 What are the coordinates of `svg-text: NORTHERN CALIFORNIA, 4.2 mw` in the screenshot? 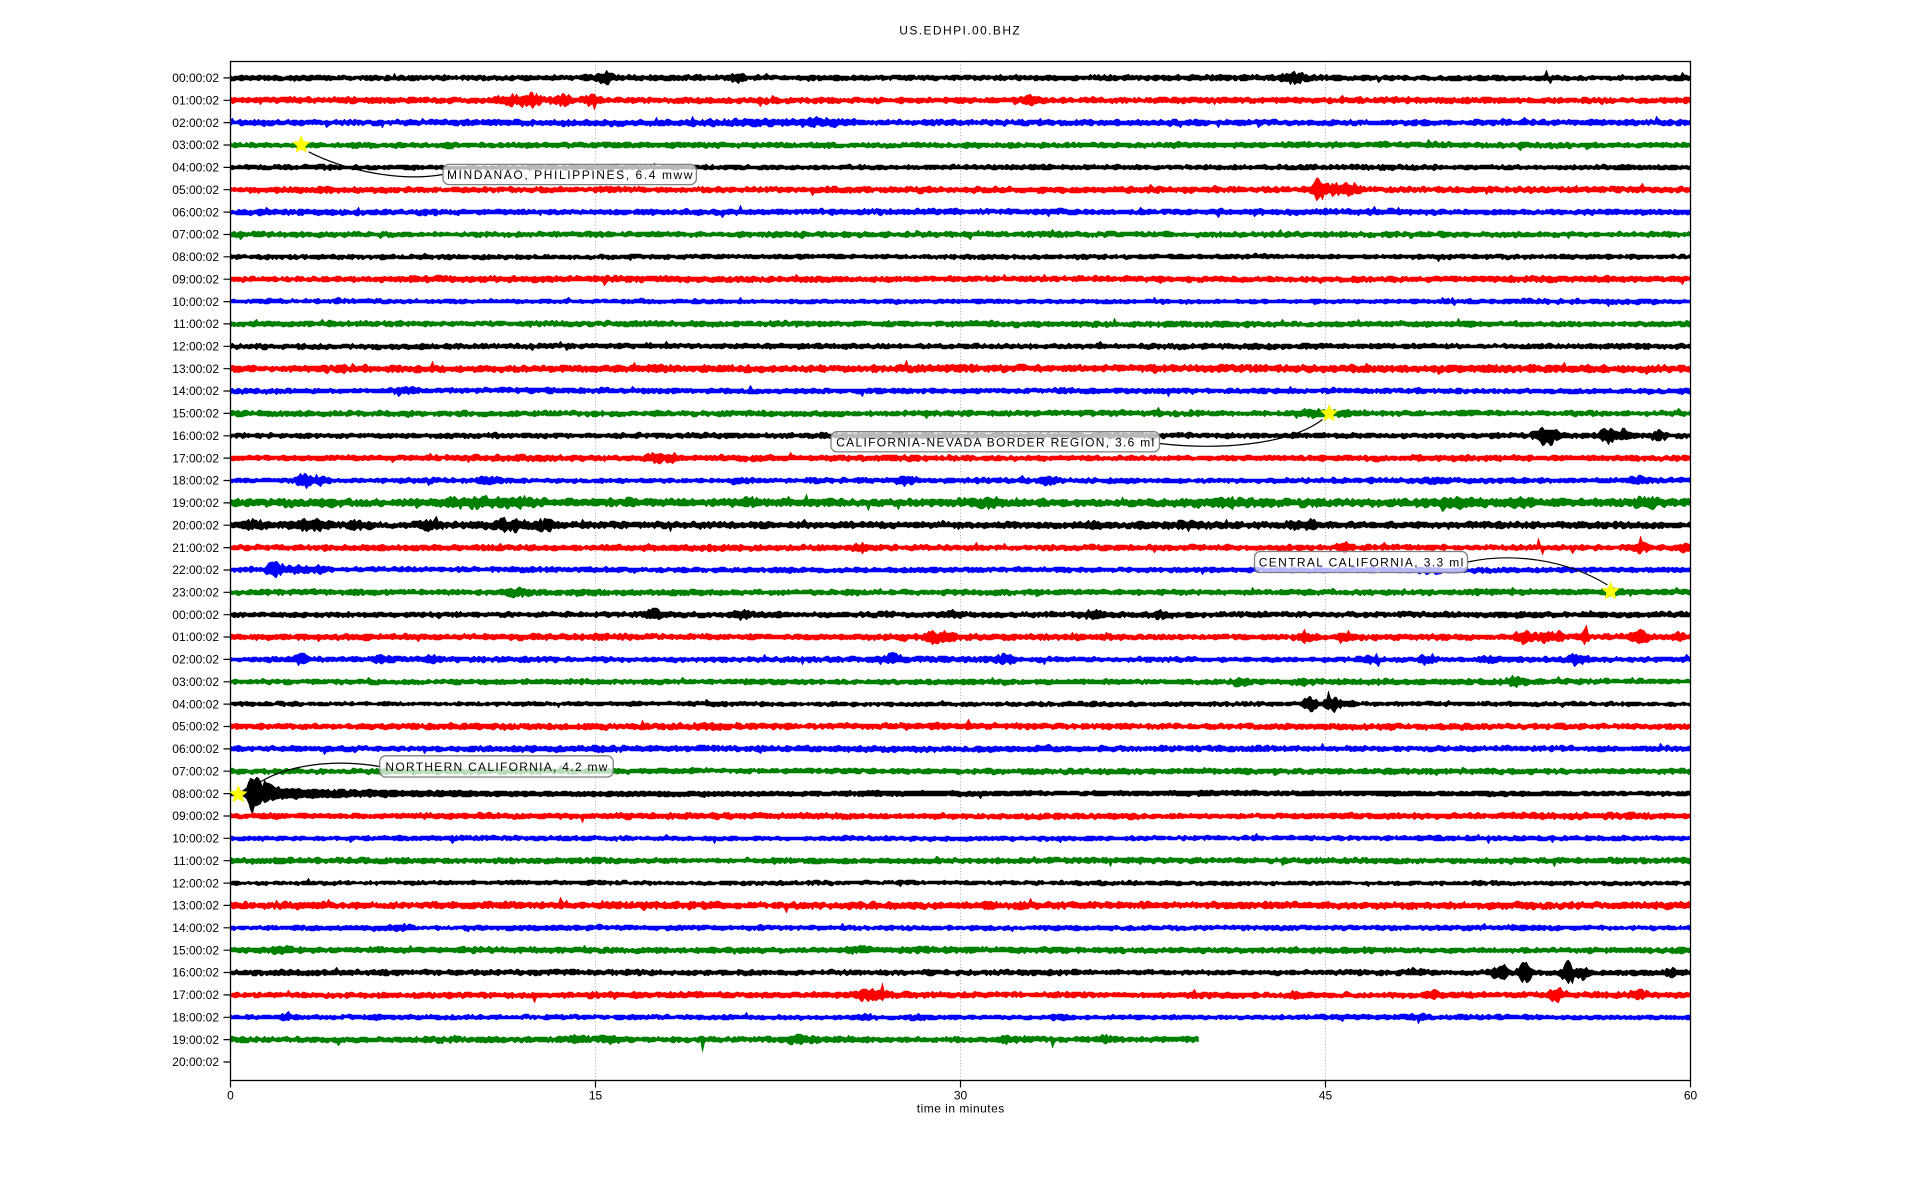 It's located at (496, 767).